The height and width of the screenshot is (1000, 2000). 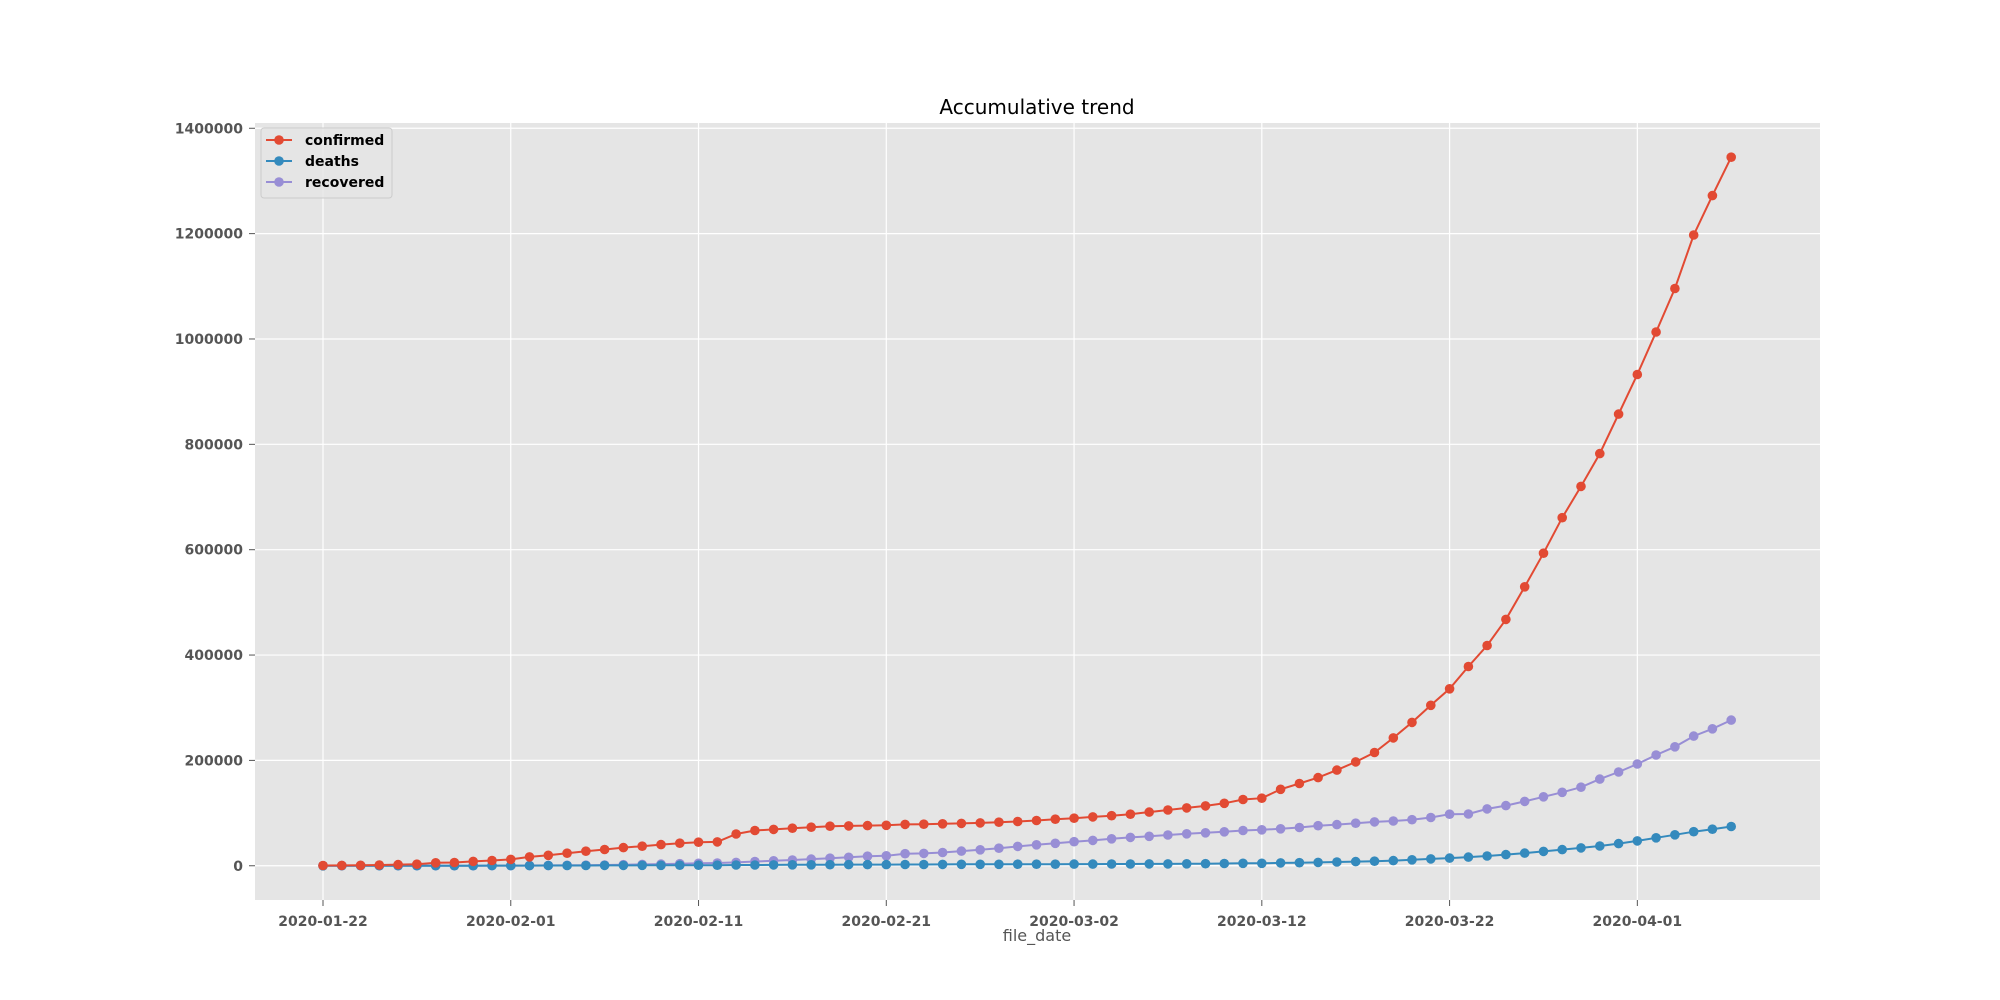 I want to click on y-tick-label: 1000000, so click(x=209, y=340).